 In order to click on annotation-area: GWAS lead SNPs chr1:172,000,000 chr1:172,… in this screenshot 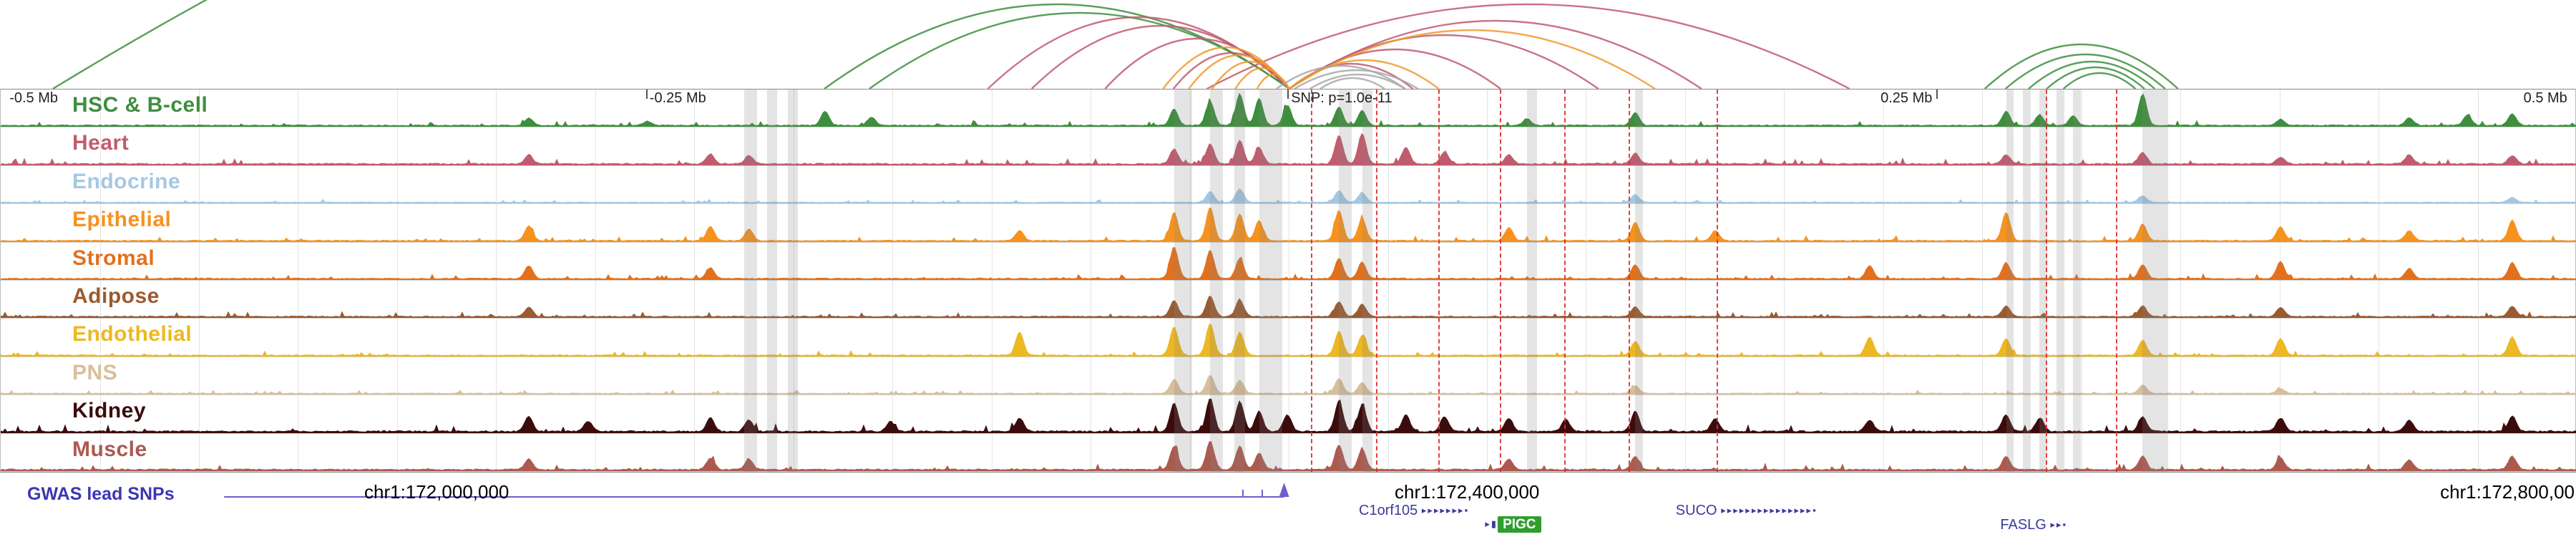, I will do `click(1288, 505)`.